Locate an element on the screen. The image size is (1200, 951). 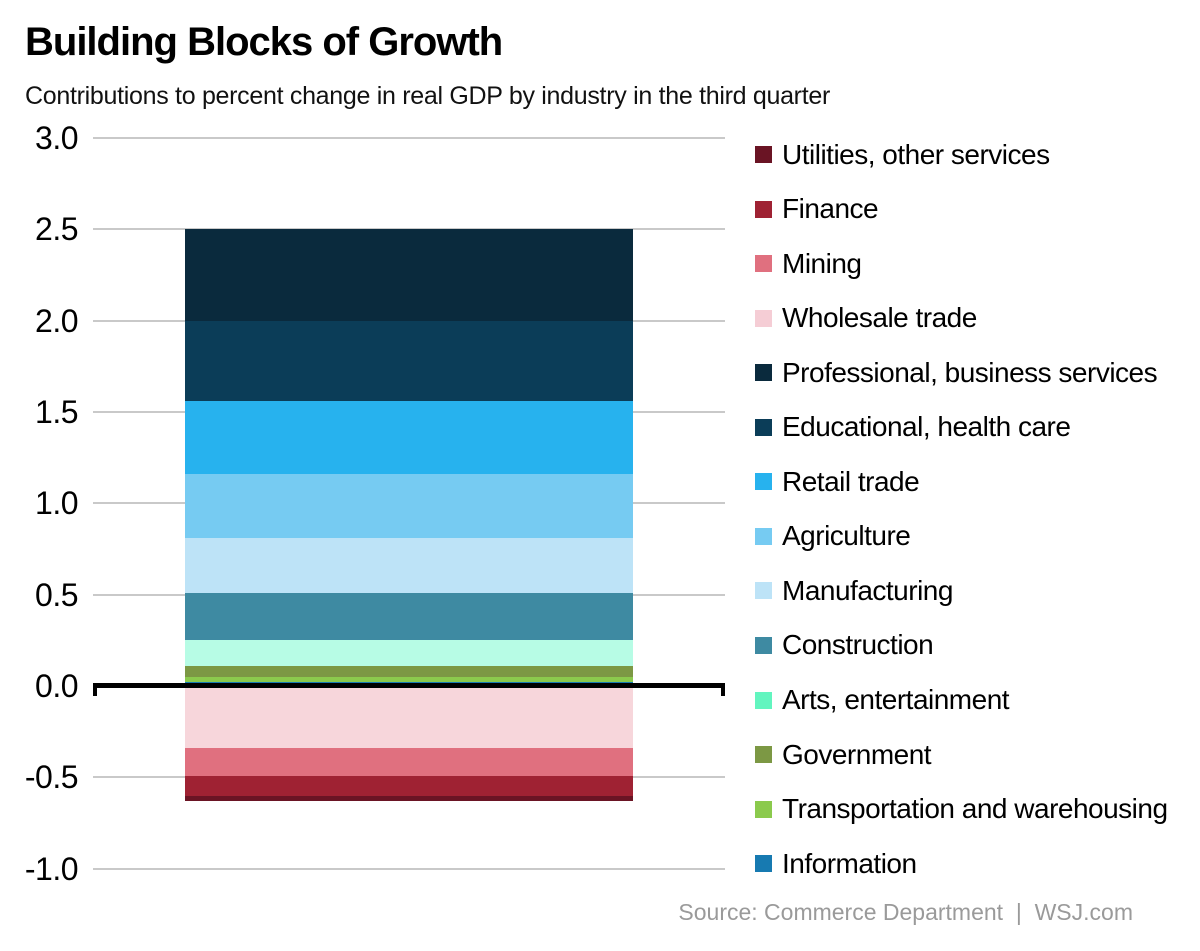
legend-label: Utilities, other services is located at coordinates (916, 154).